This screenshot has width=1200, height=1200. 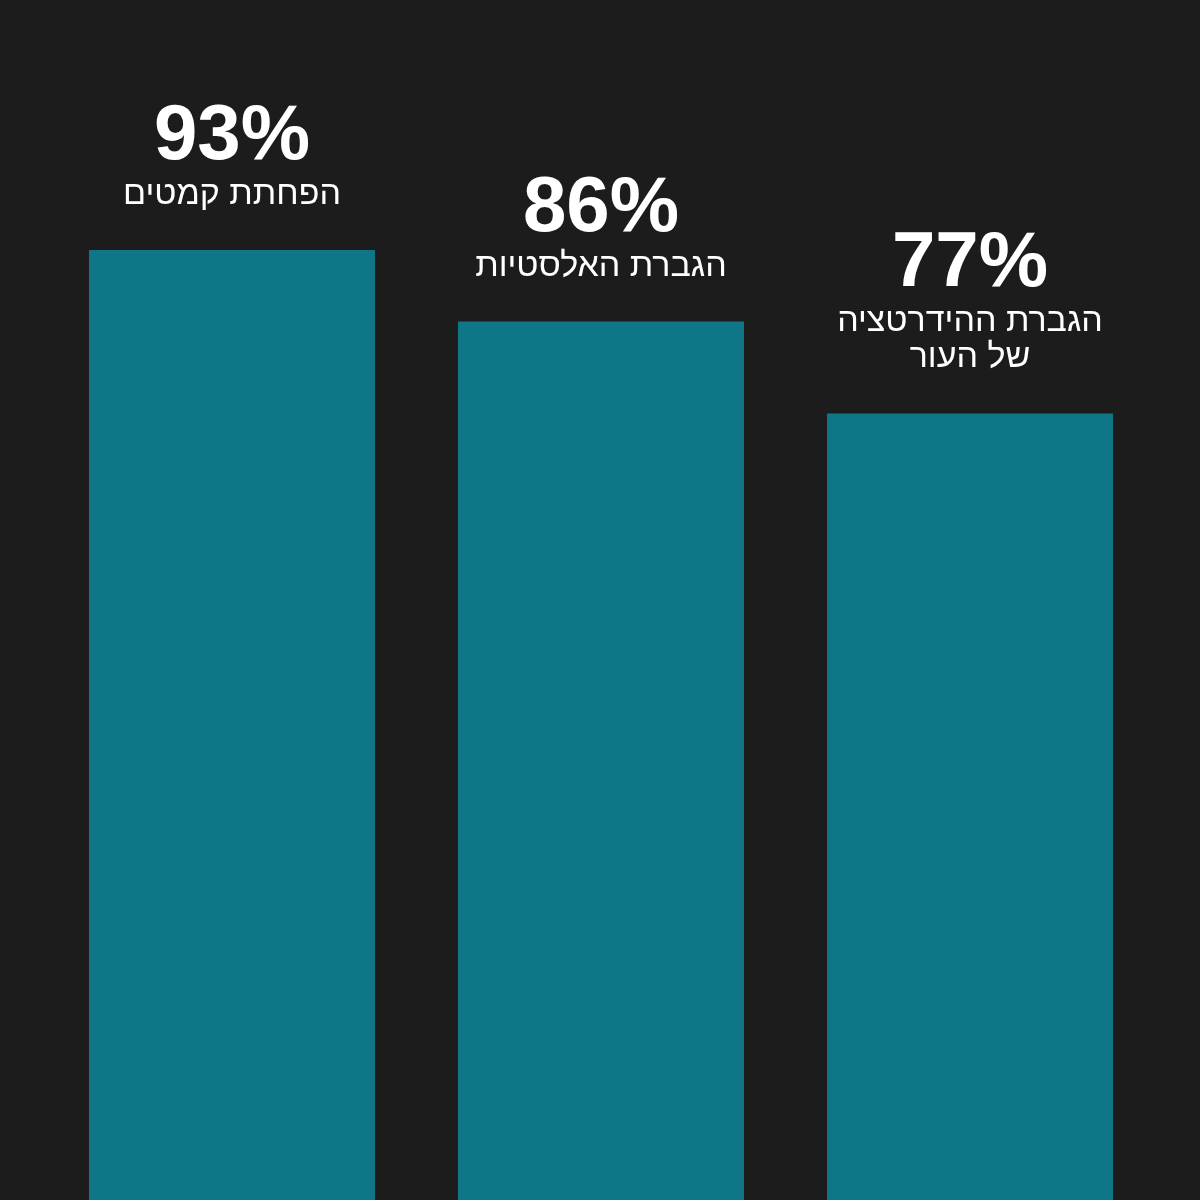 What do you see at coordinates (232, 192) in the screenshot?
I see `x-tick-label: הפחתת קמטים` at bounding box center [232, 192].